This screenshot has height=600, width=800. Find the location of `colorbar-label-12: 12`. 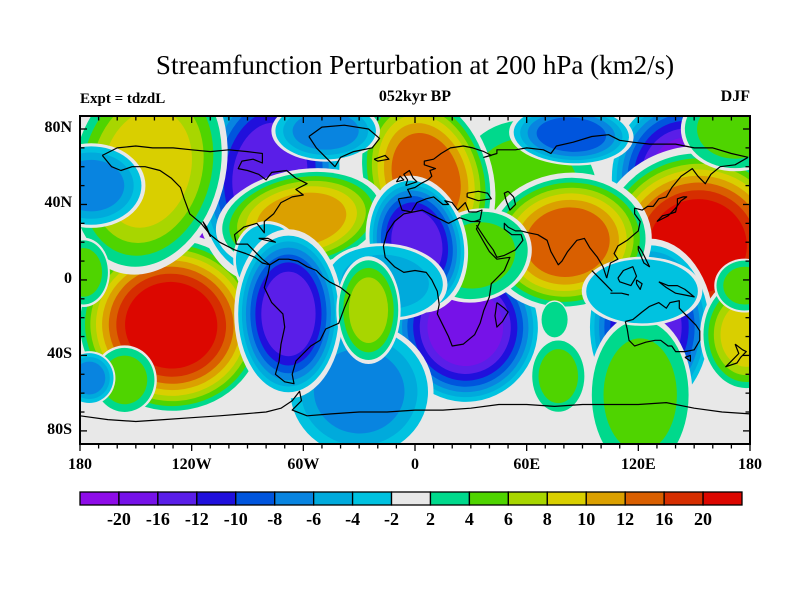

colorbar-label-12: 12 is located at coordinates (625, 519).